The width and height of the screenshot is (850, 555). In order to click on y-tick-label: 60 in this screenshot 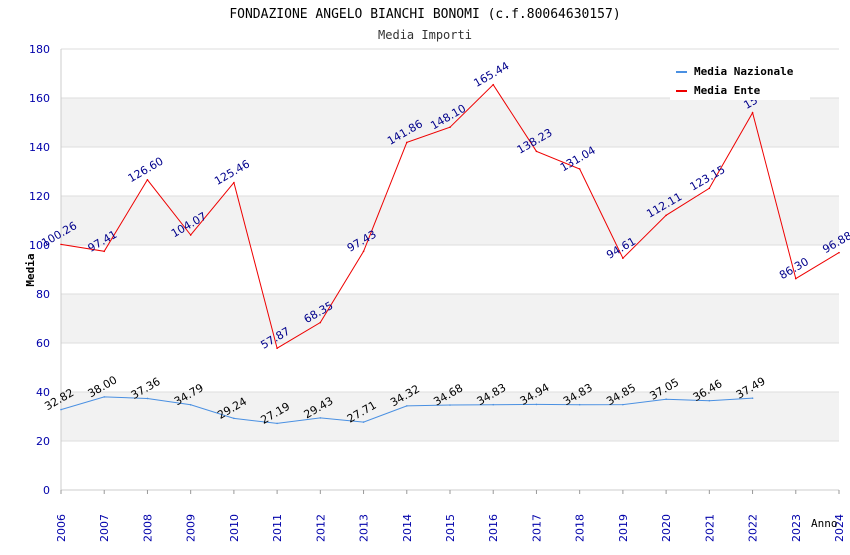, I will do `click(43, 343)`.